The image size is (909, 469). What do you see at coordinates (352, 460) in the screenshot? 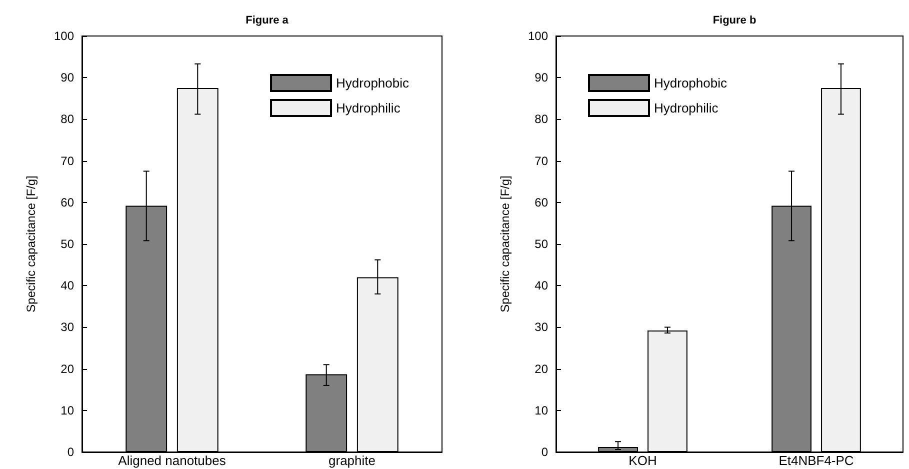
I see `x-tick-label: graphite` at bounding box center [352, 460].